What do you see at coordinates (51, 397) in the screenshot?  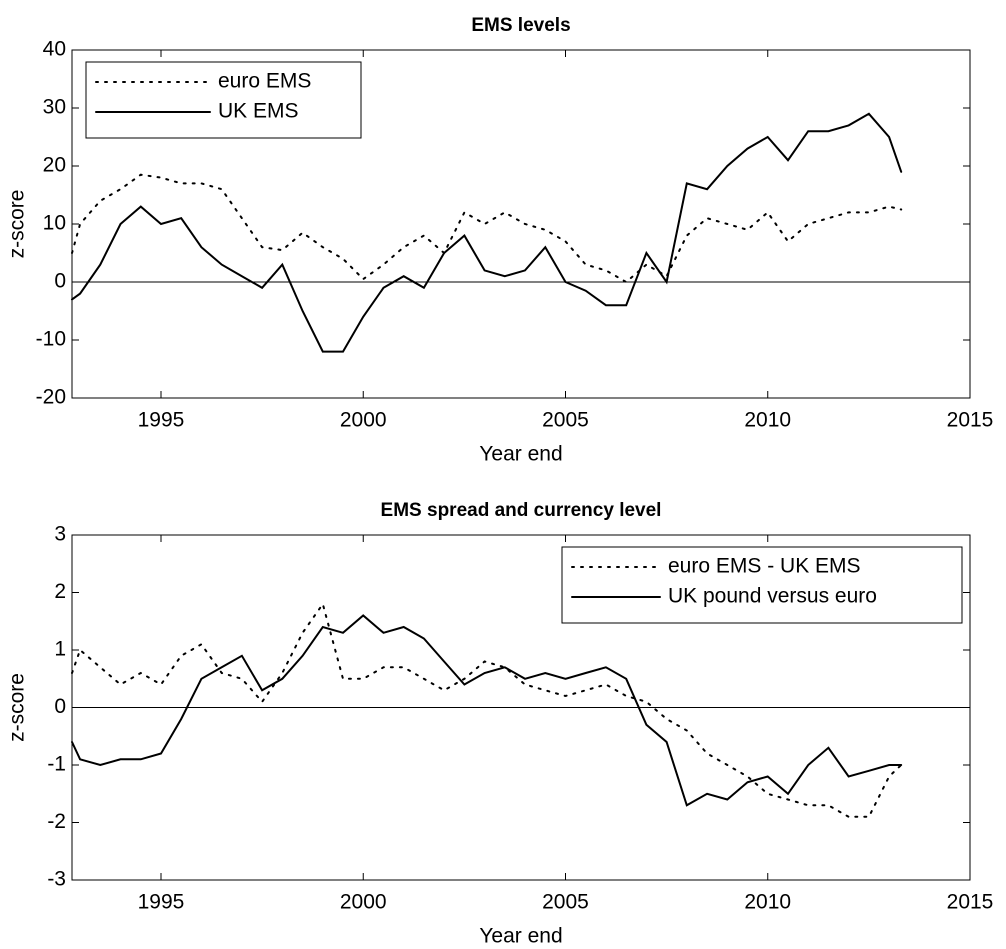 I see `y-tick-label: -20` at bounding box center [51, 397].